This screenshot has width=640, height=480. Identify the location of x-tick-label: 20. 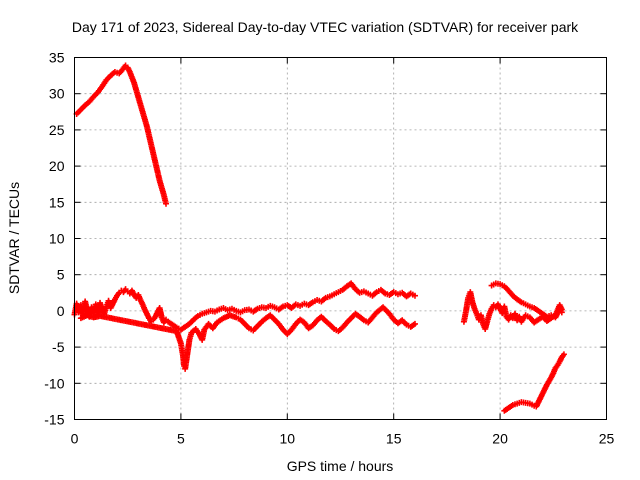
(500, 439).